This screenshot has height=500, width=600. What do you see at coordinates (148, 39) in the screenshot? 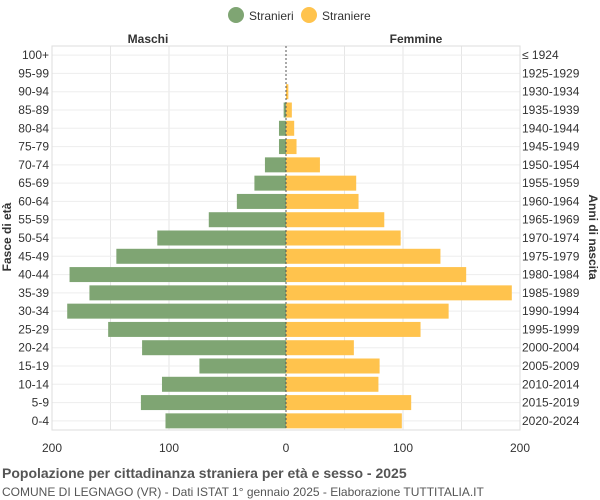
I see `maschi-header: Maschi` at bounding box center [148, 39].